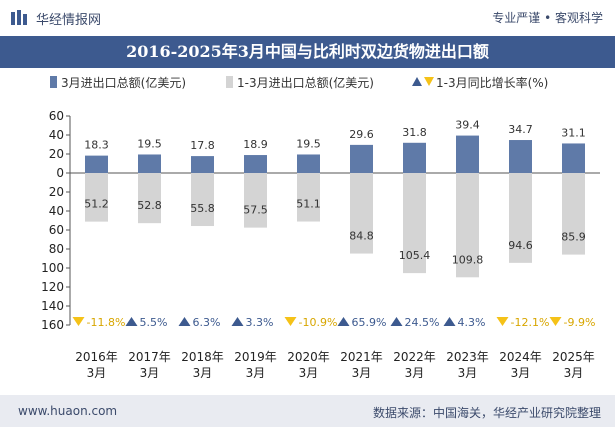 The width and height of the screenshot is (615, 427). I want to click on top-bar: 华经情报网 专业严谨 • 客观科学, so click(307, 18).